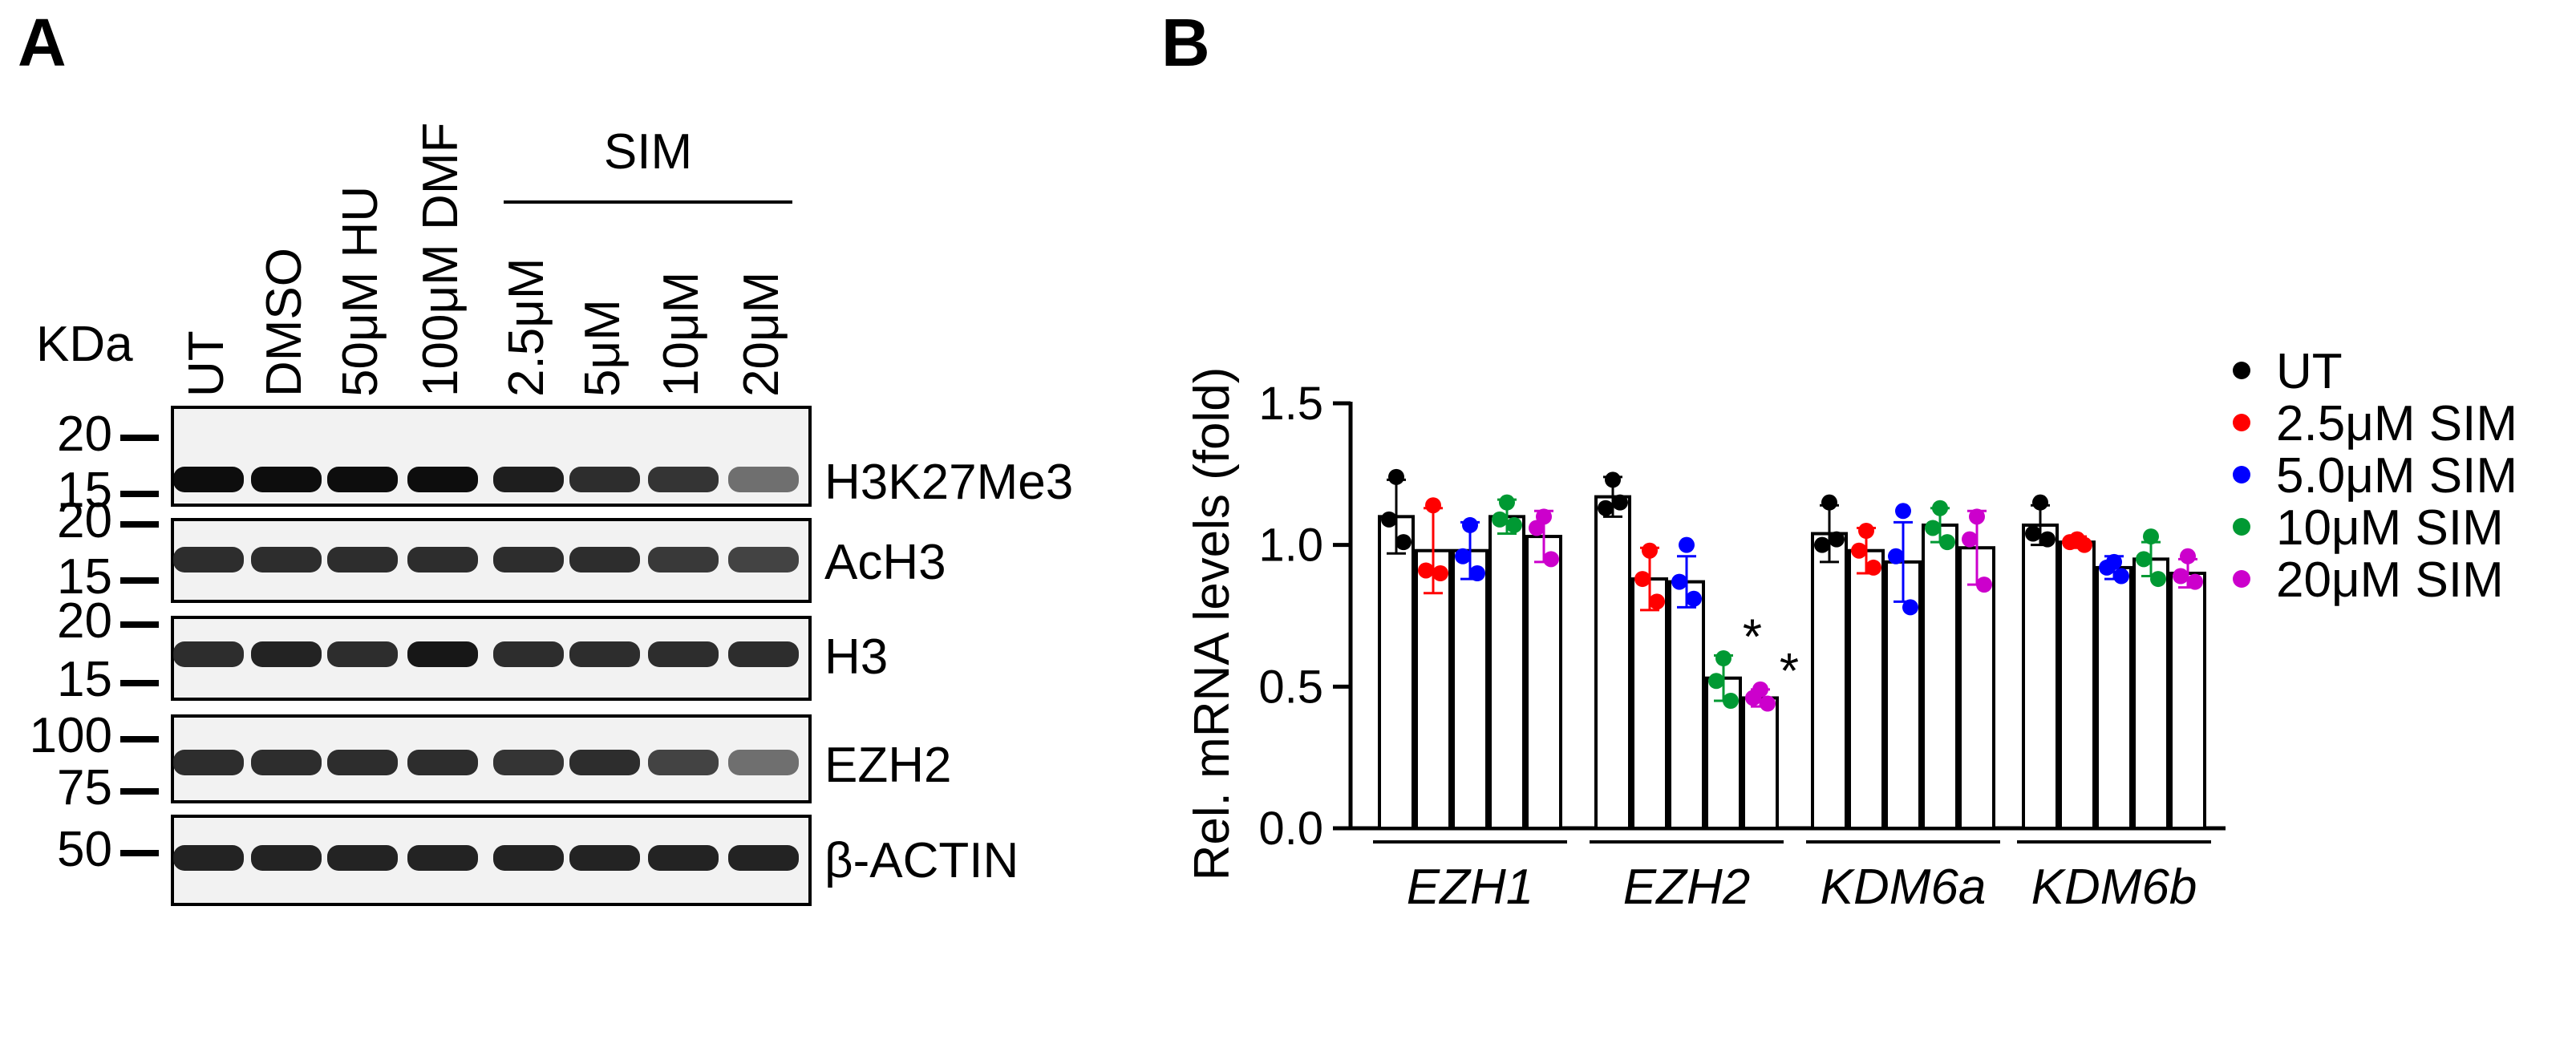 This screenshot has height=1064, width=2576. Describe the element at coordinates (2390, 528) in the screenshot. I see `legend-label: 10μM SIM` at that location.